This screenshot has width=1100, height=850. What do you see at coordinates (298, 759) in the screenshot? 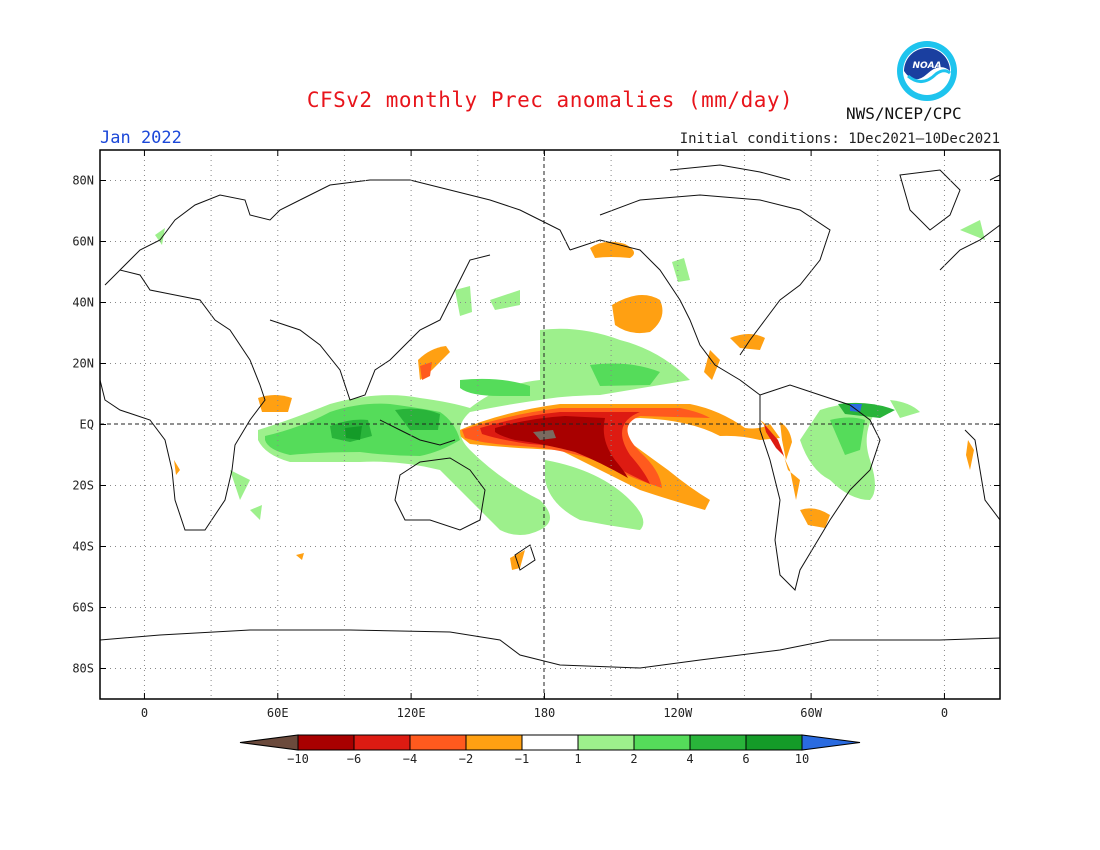
I see `colorbar-label: −10` at bounding box center [298, 759].